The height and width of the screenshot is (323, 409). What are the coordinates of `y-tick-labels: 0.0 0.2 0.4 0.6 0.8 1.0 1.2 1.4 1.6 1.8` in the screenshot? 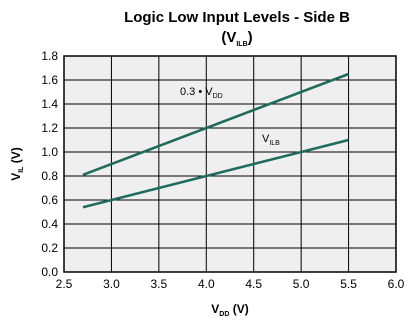 It's located at (49, 164).